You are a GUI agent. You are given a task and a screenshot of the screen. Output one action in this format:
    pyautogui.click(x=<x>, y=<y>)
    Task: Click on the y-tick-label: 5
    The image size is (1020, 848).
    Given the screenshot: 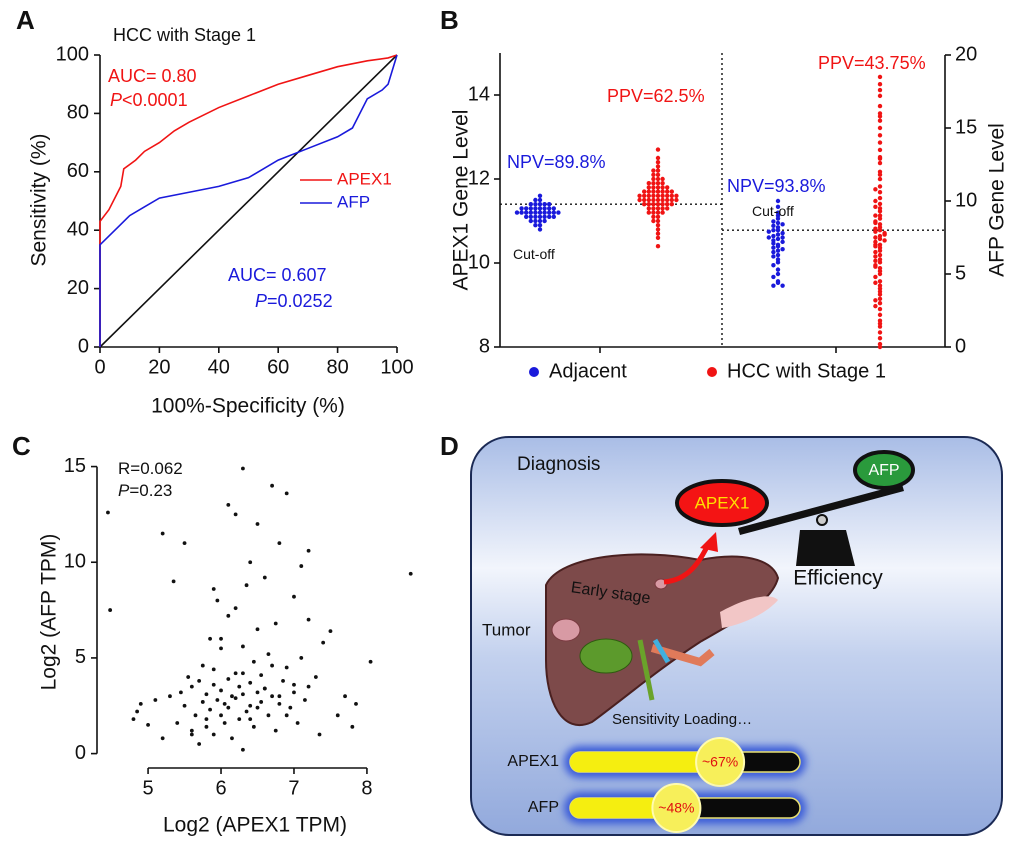 What is the action you would take?
    pyautogui.click(x=80, y=657)
    